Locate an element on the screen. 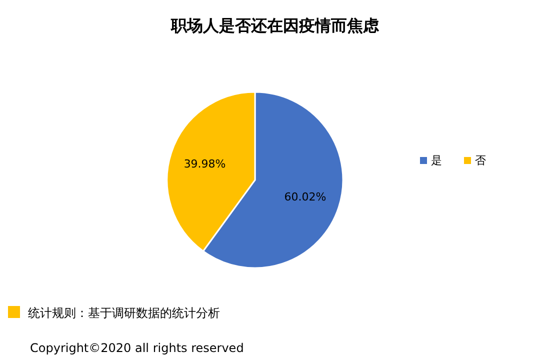 The height and width of the screenshot is (364, 550). chart-title: 职场人是否还在因疫情而焦虑 is located at coordinates (275, 25).